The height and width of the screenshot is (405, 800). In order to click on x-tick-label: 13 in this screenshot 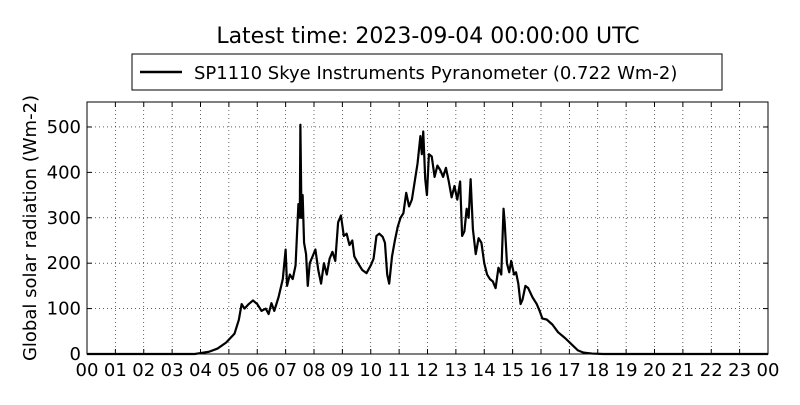, I will do `click(455, 370)`.